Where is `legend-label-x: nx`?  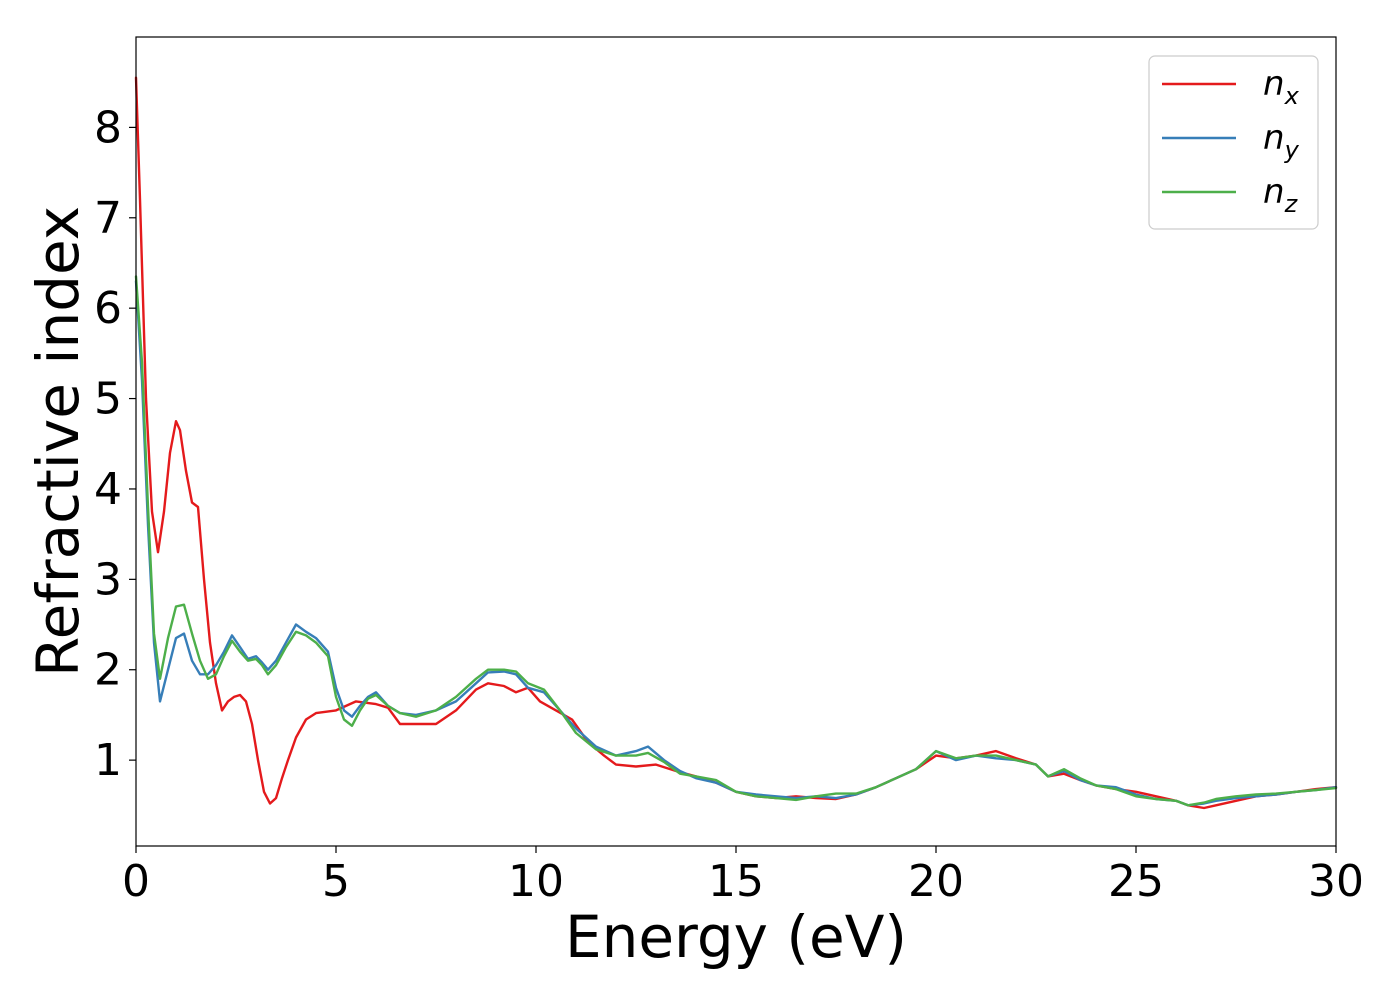
legend-label-x: nx is located at coordinates (1281, 87).